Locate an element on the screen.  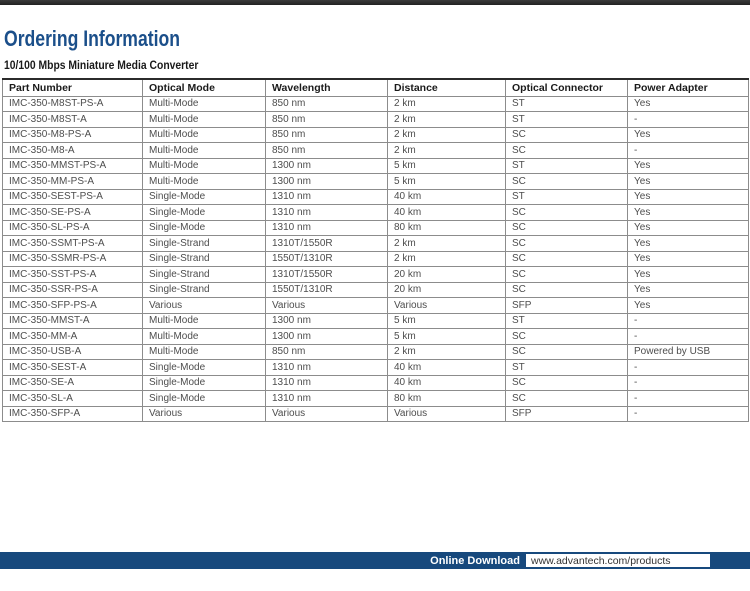
table-row: IMC-350-M8-A Multi-Mode 850 nm 2 km SC - is located at coordinates (375, 150).